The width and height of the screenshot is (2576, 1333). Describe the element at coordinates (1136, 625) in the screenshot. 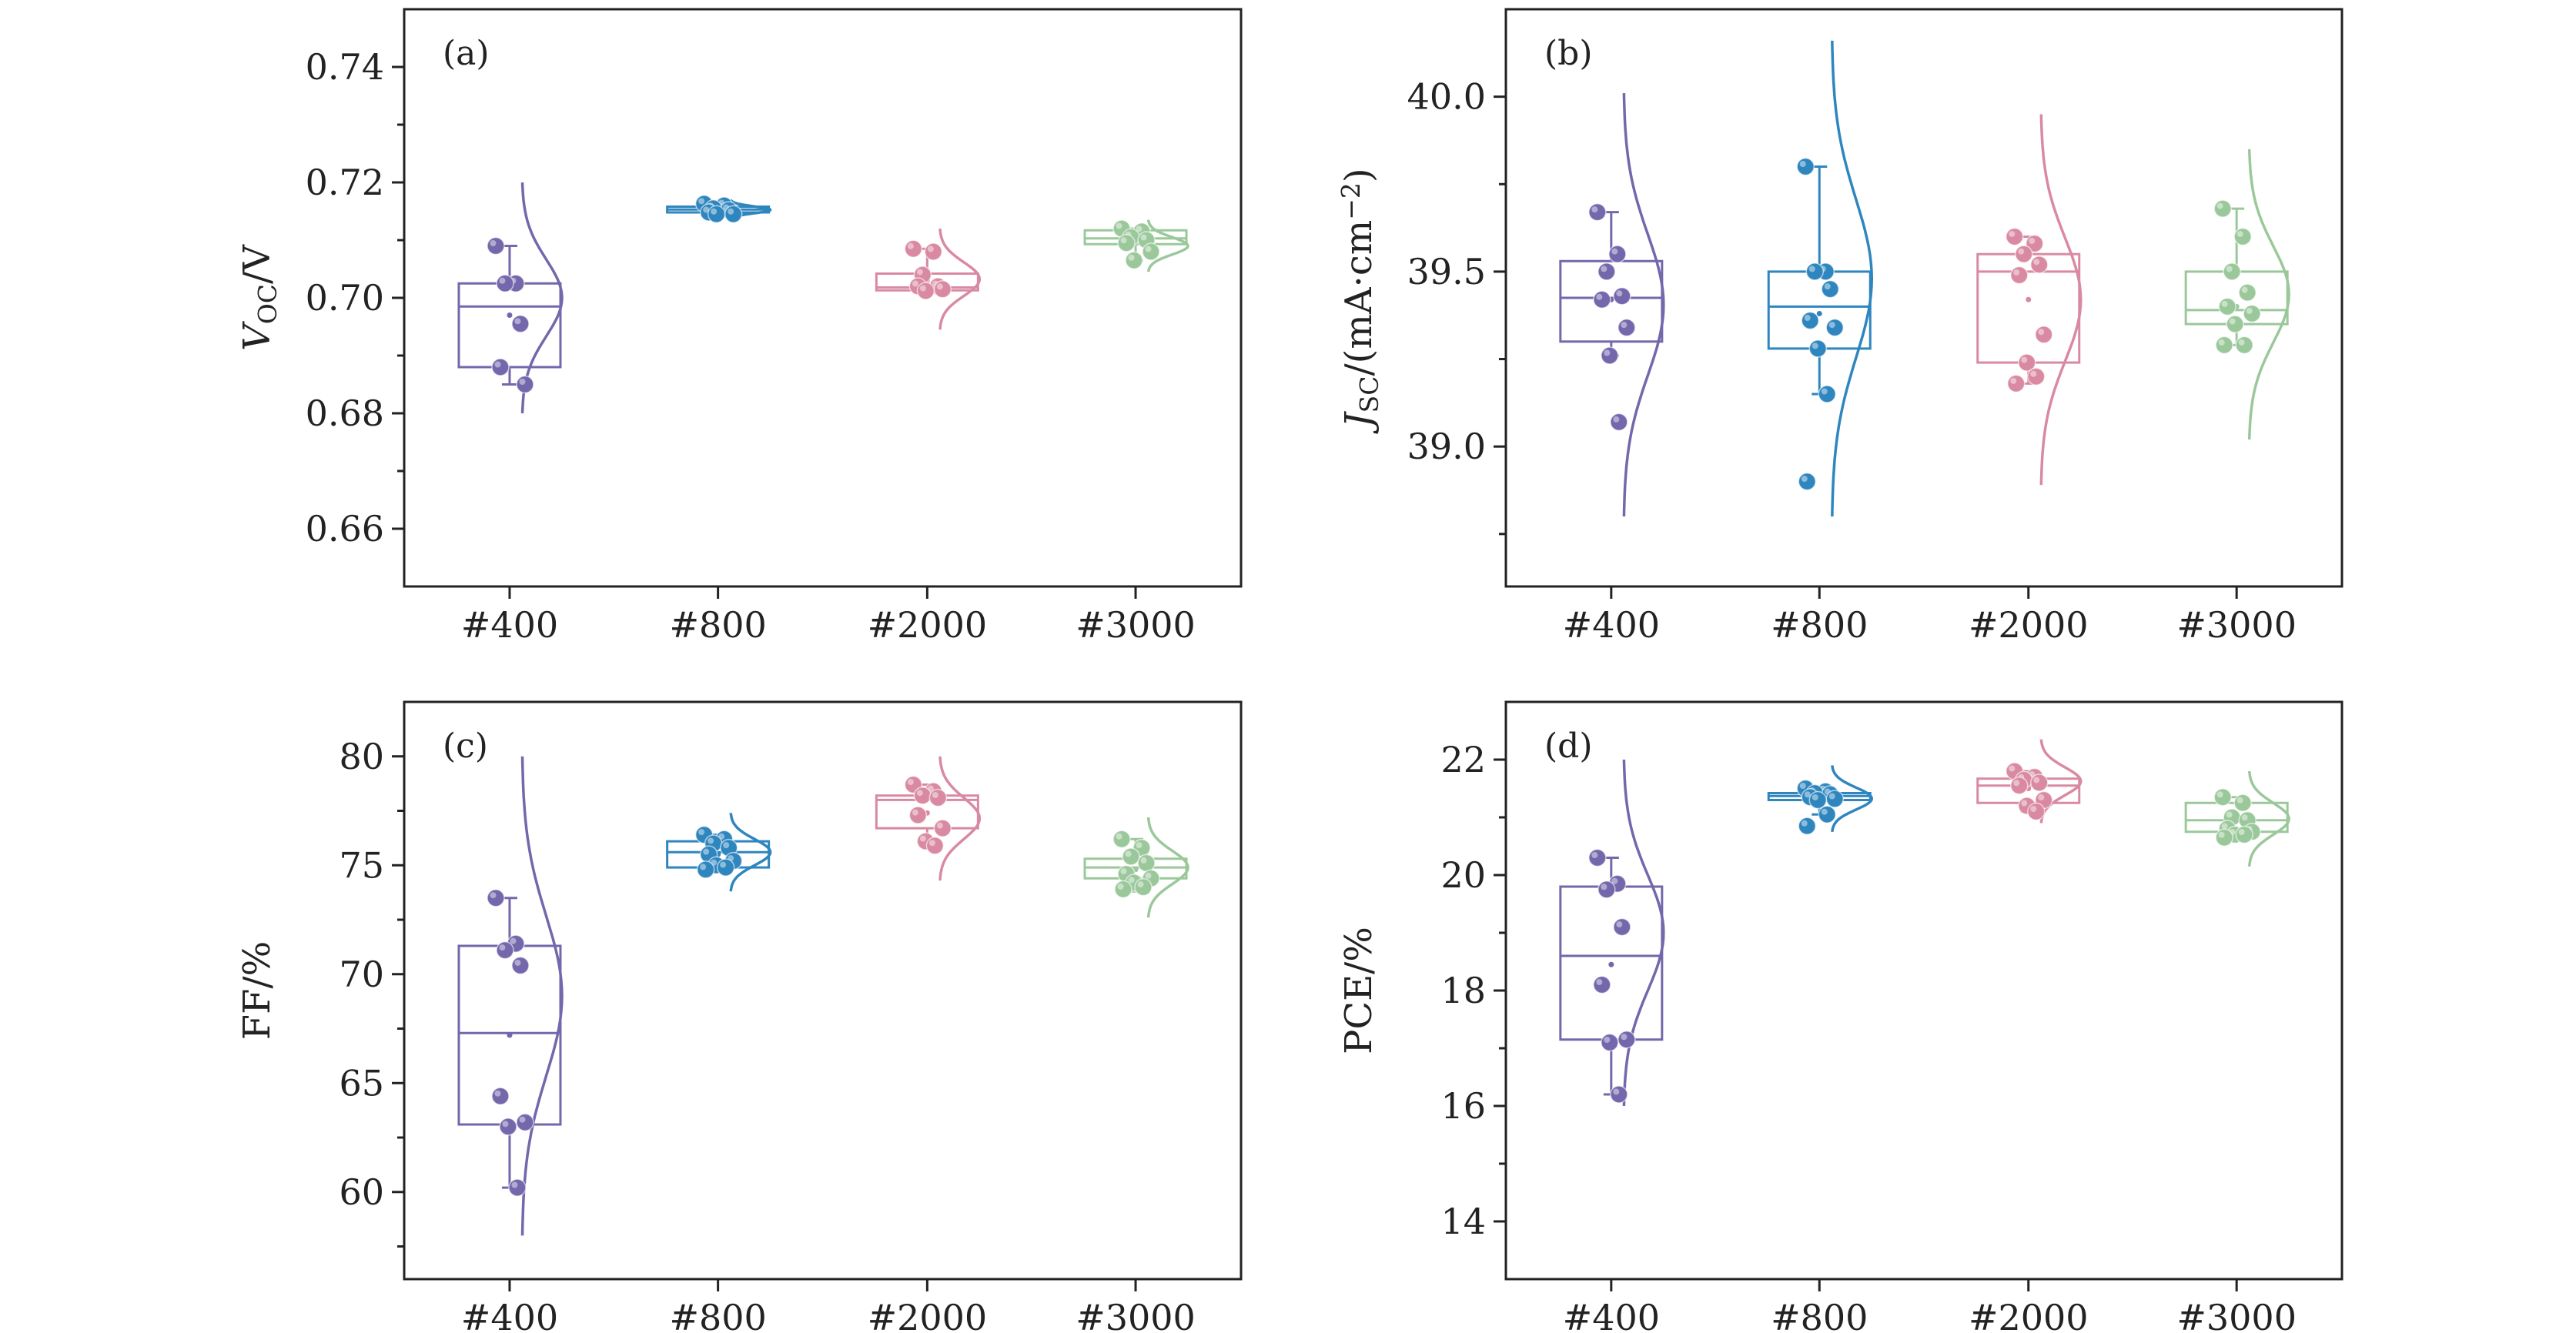

I see `x-tick-label: #3000` at that location.